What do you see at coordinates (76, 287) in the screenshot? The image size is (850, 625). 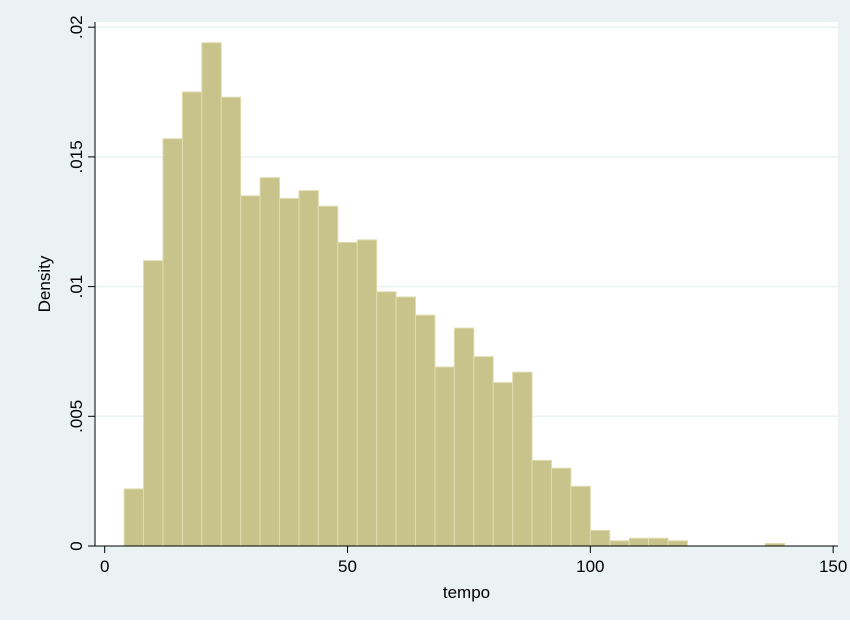 I see `y-tick-label: .01` at bounding box center [76, 287].